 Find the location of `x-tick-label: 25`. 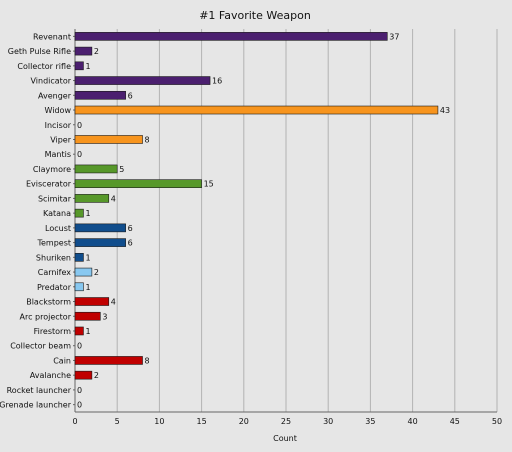

x-tick-label: 25 is located at coordinates (286, 421).